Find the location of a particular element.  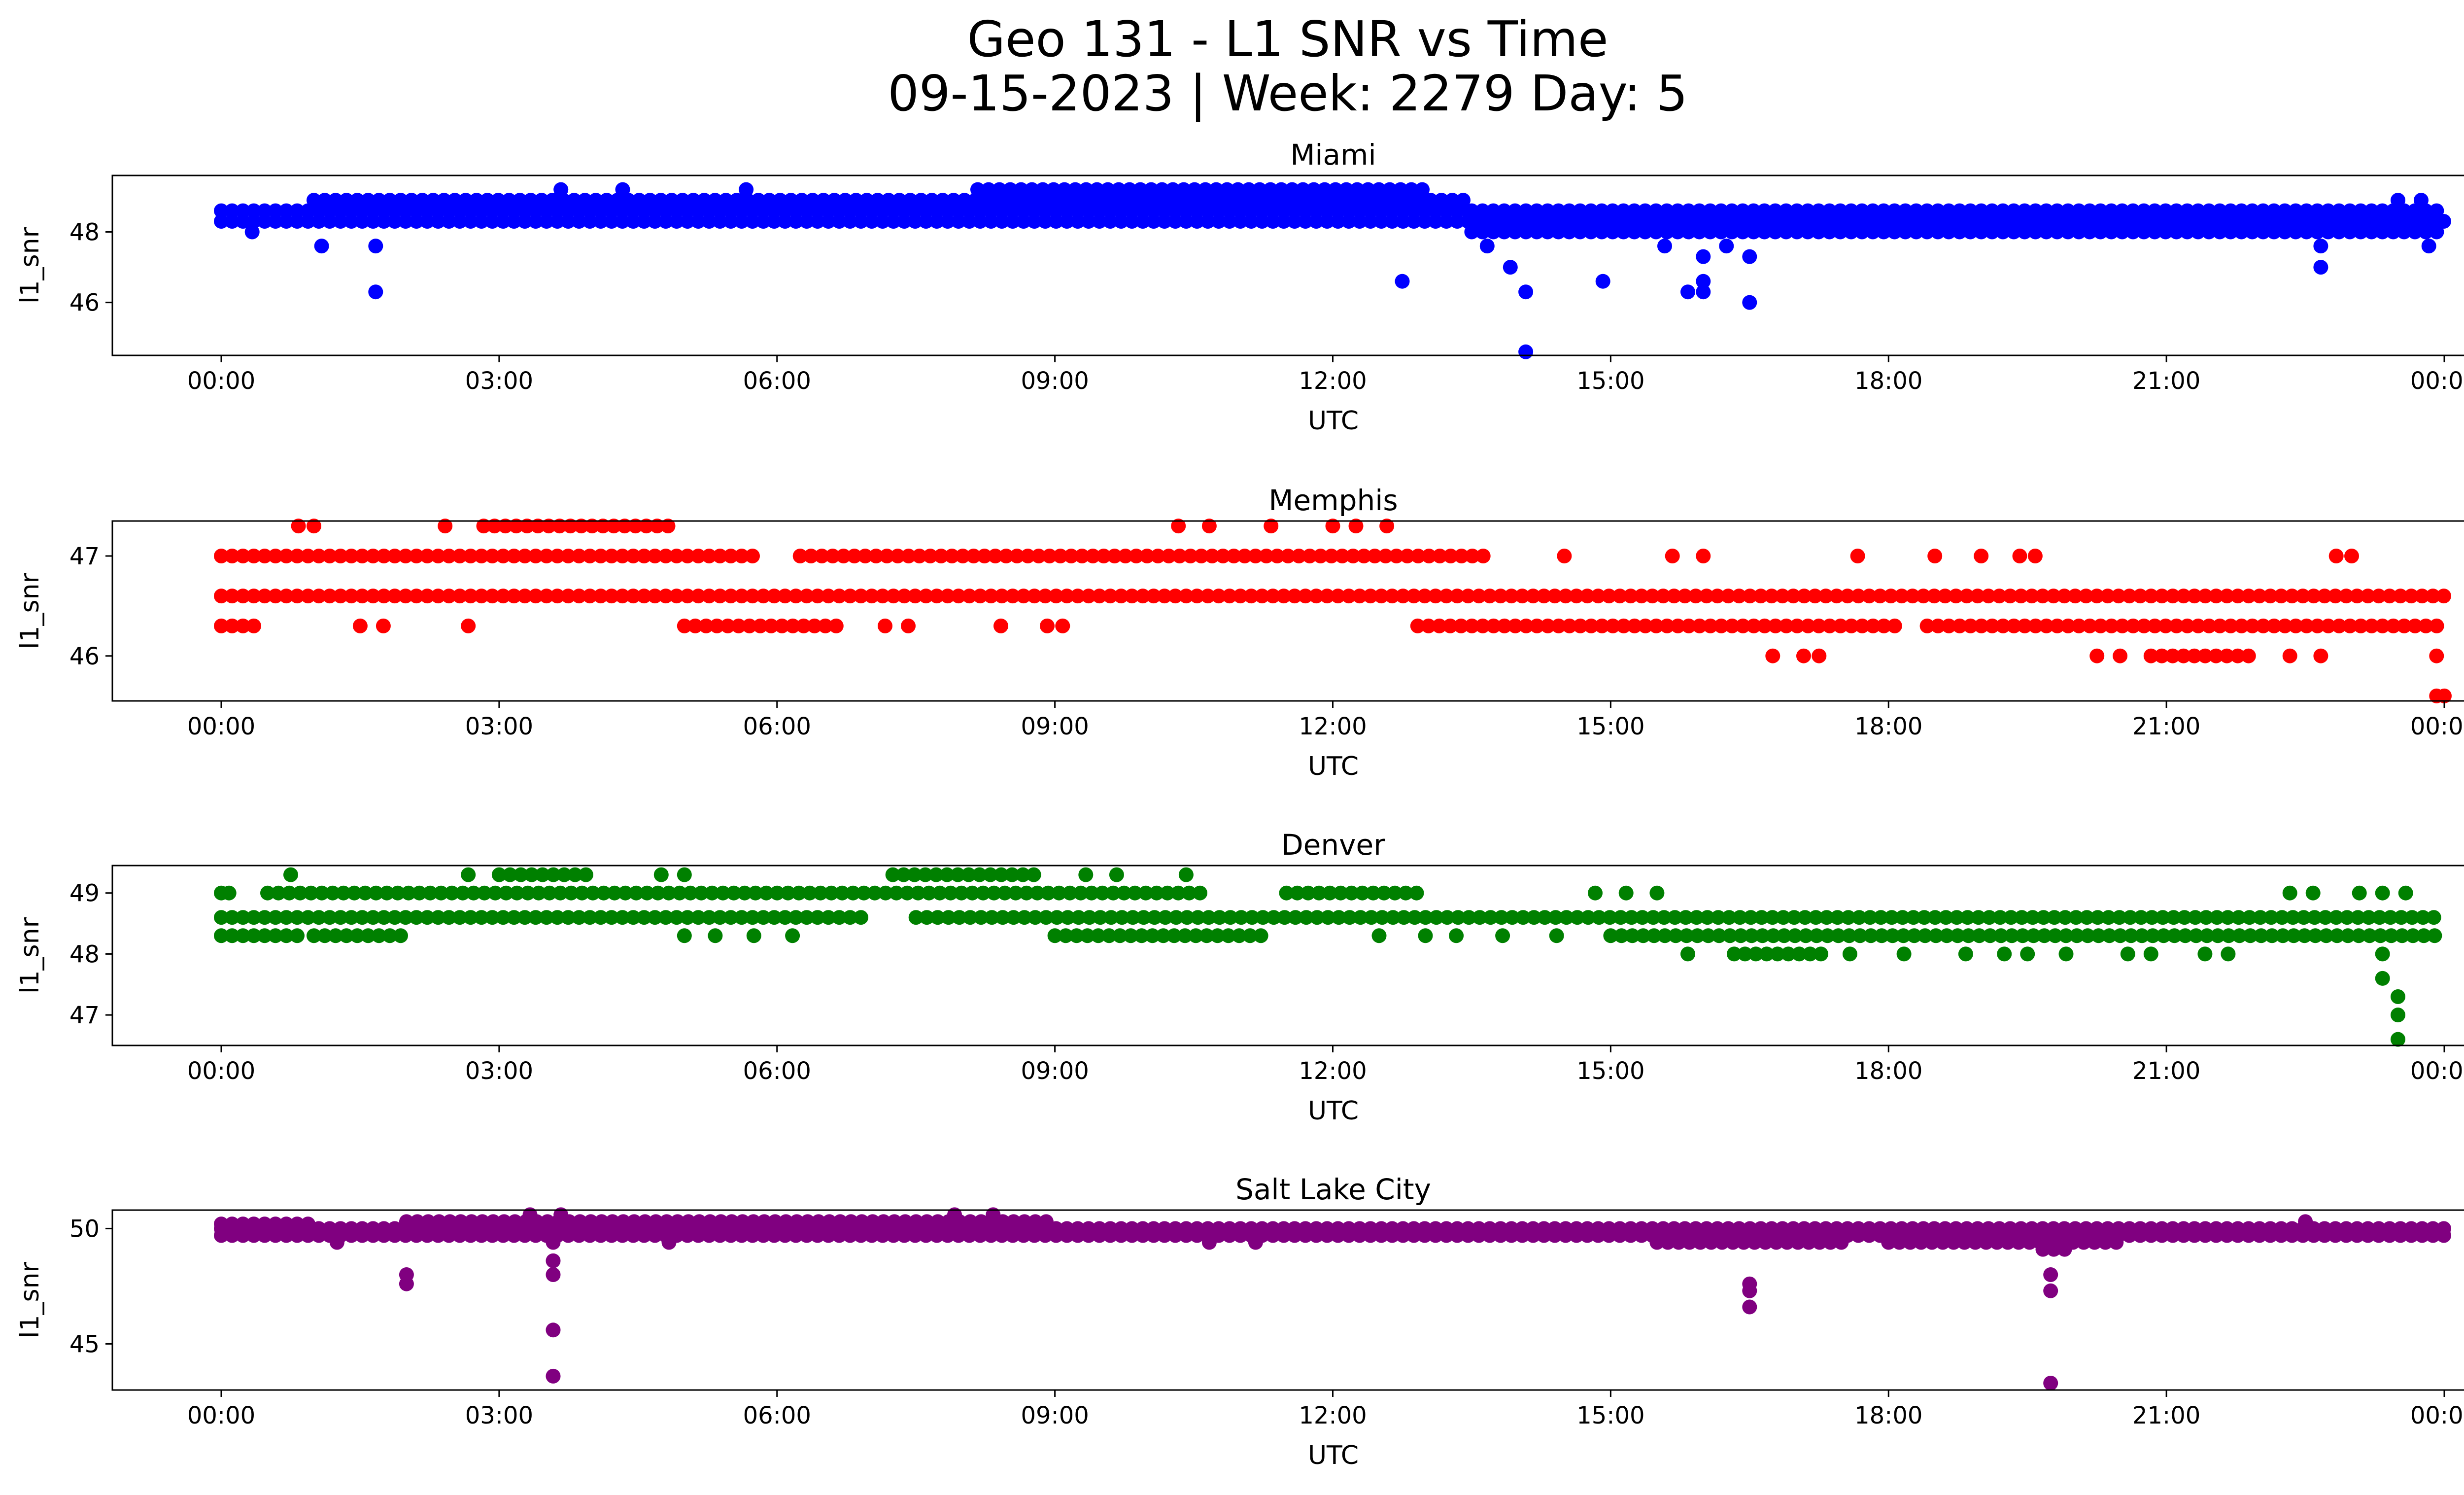

x-axis-label: UTC is located at coordinates (1333, 1111).